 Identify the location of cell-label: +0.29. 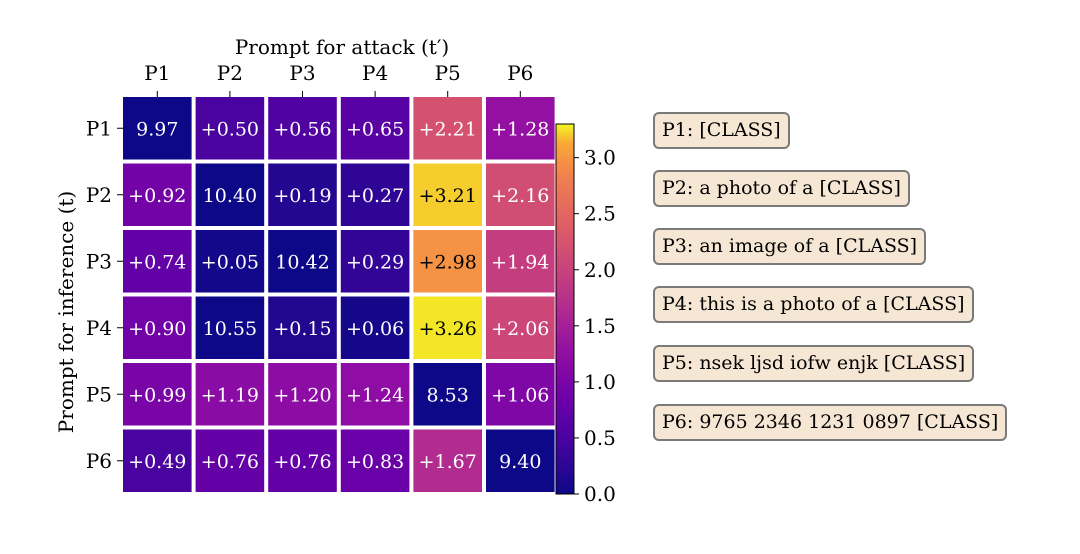
(375, 262).